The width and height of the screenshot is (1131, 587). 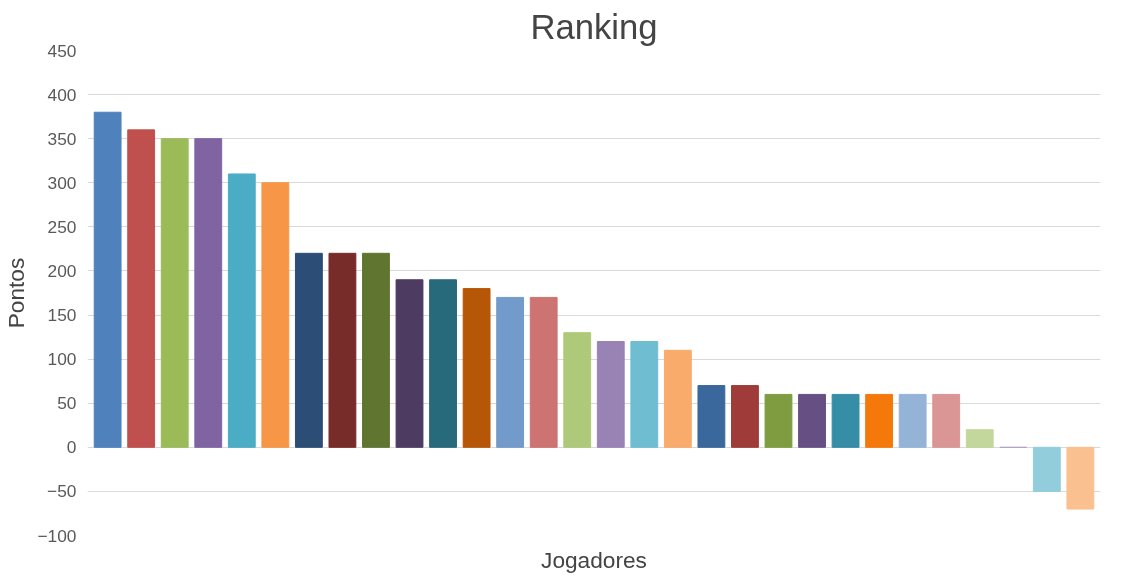 What do you see at coordinates (62, 359) in the screenshot?
I see `y-tick-label: 100` at bounding box center [62, 359].